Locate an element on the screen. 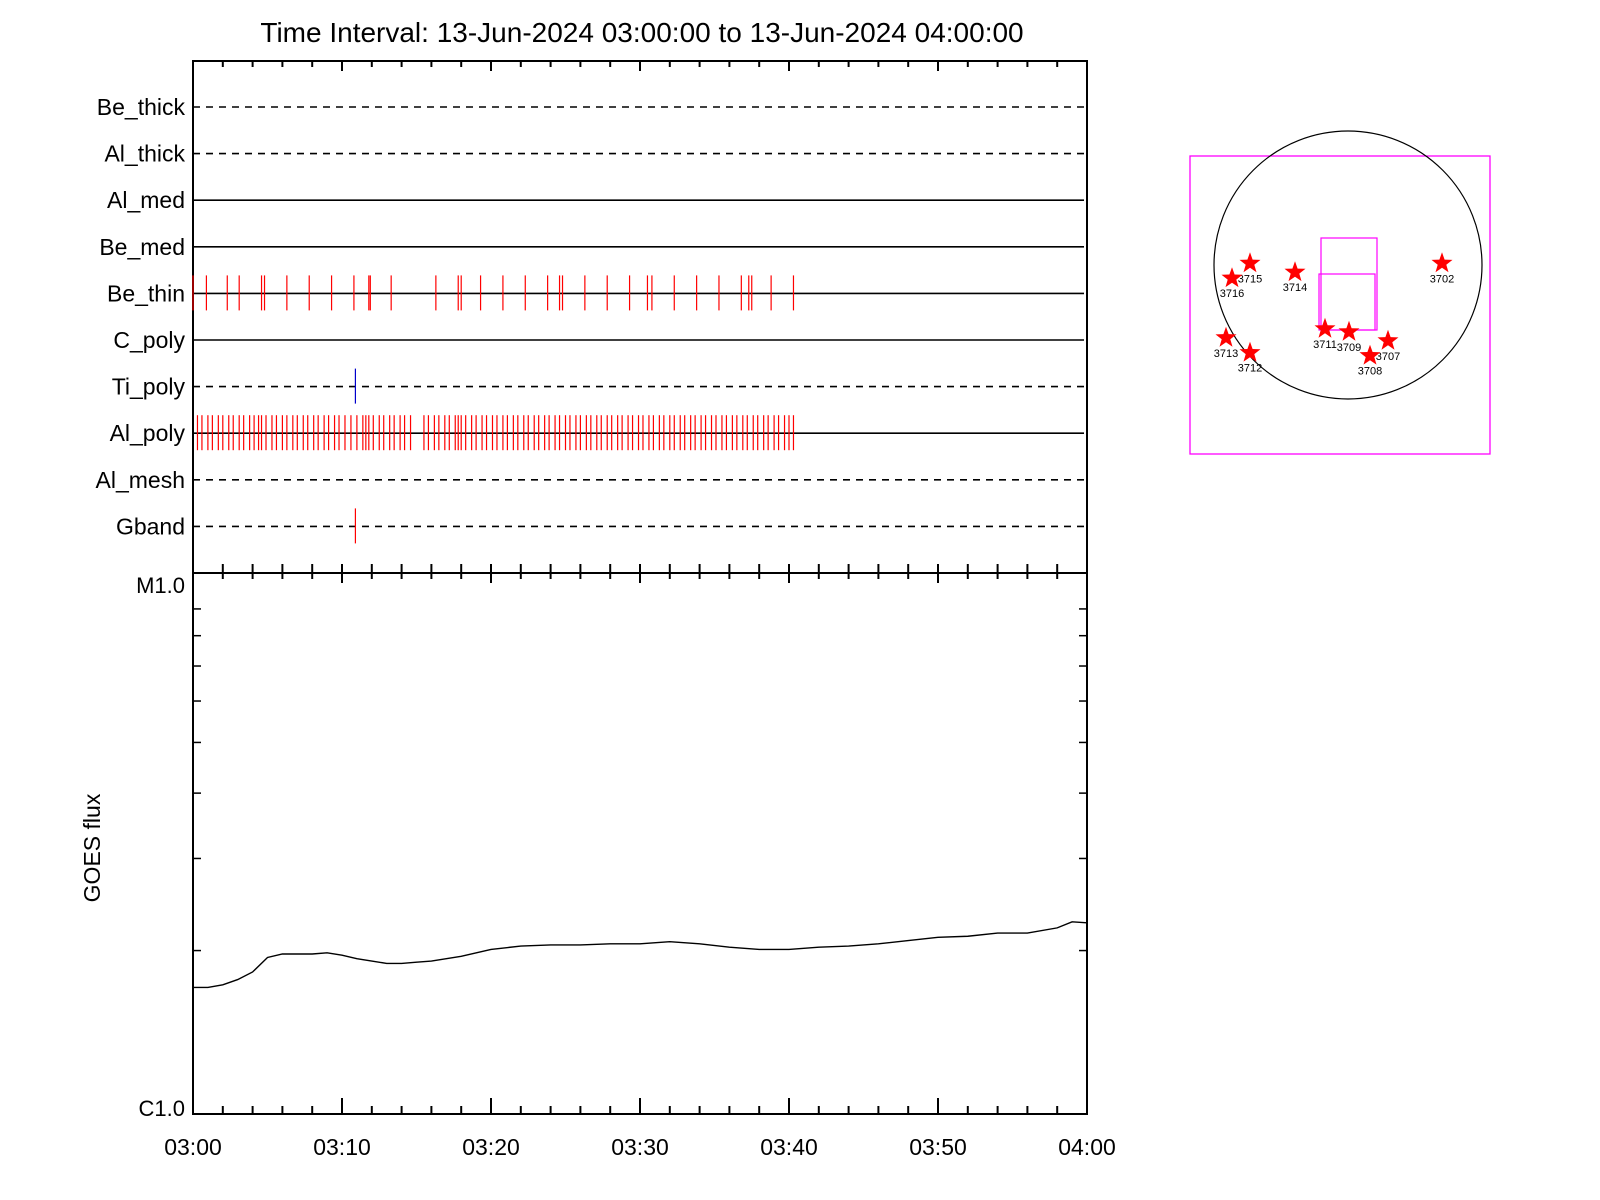 The width and height of the screenshot is (1600, 1200). channel-label: Al_poly is located at coordinates (148, 433).